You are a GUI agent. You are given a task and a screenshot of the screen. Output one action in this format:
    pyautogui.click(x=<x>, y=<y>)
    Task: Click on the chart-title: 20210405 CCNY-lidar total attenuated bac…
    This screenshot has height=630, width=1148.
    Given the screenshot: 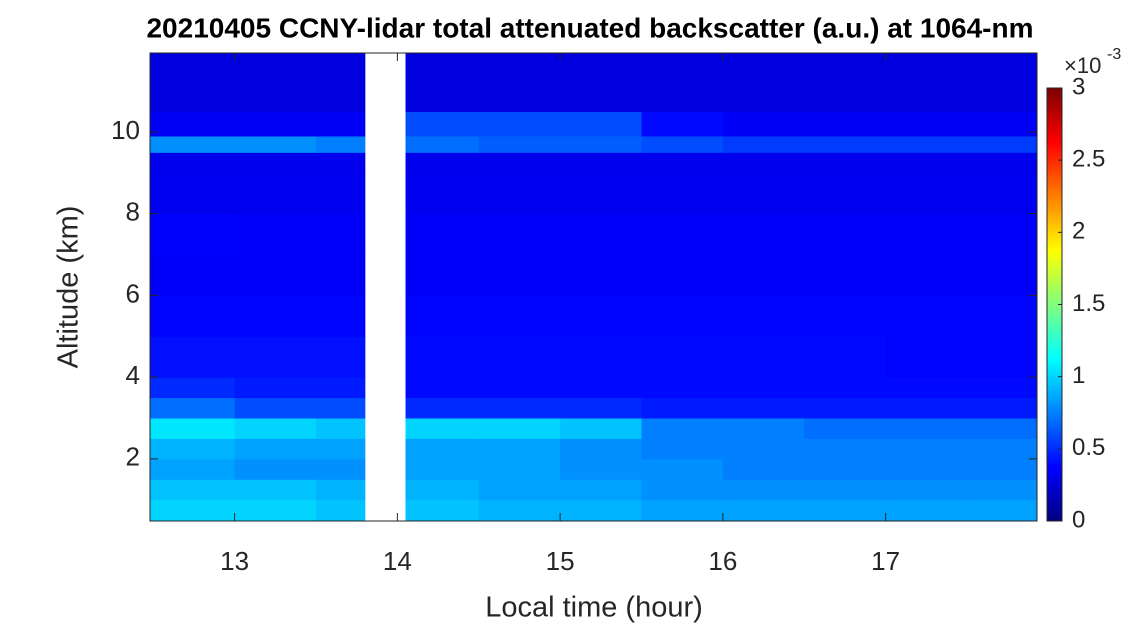 What is the action you would take?
    pyautogui.click(x=589, y=27)
    